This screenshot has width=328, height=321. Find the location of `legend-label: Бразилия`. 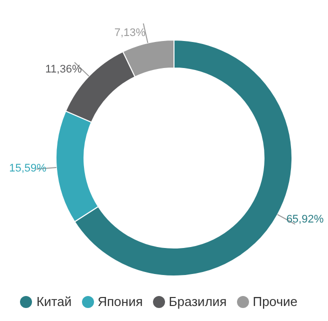

legend-label: Бразилия is located at coordinates (197, 301).